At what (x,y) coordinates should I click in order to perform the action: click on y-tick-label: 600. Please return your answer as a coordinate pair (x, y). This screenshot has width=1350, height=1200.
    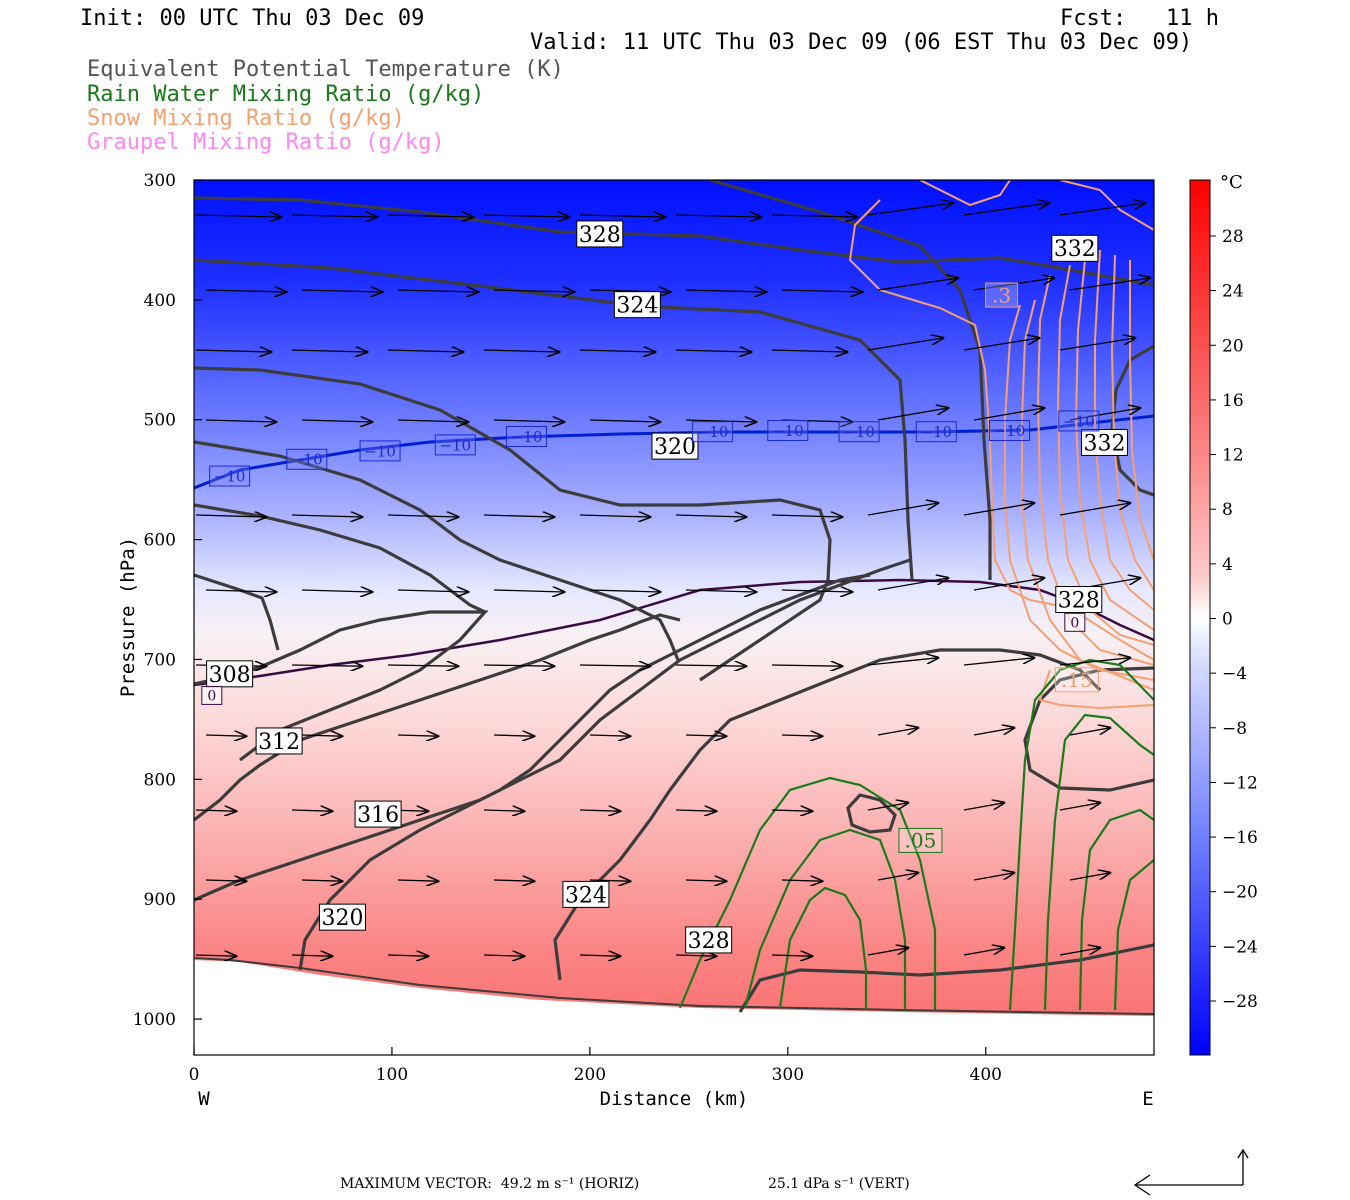
    Looking at the image, I should click on (160, 541).